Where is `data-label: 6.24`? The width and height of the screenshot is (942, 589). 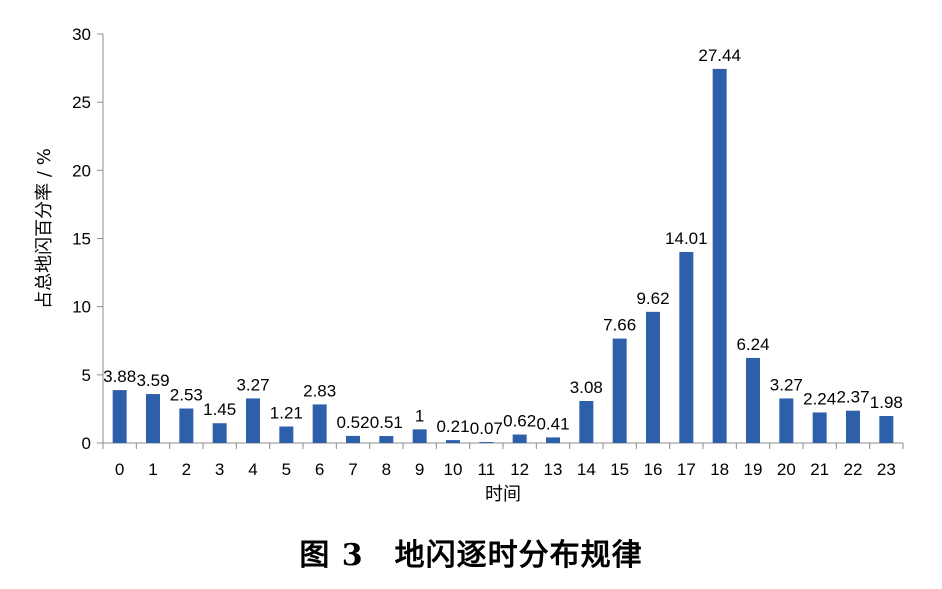 data-label: 6.24 is located at coordinates (752, 344).